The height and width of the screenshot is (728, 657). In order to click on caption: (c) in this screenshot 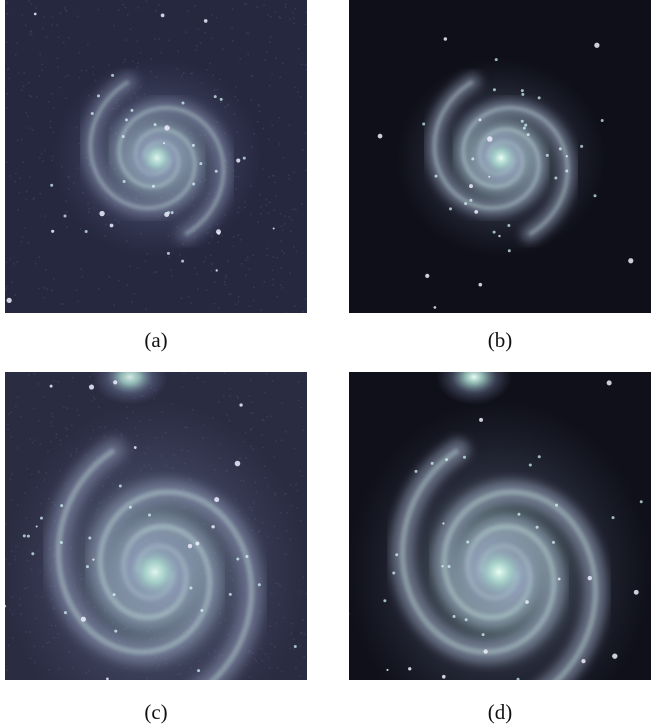, I will do `click(156, 712)`.